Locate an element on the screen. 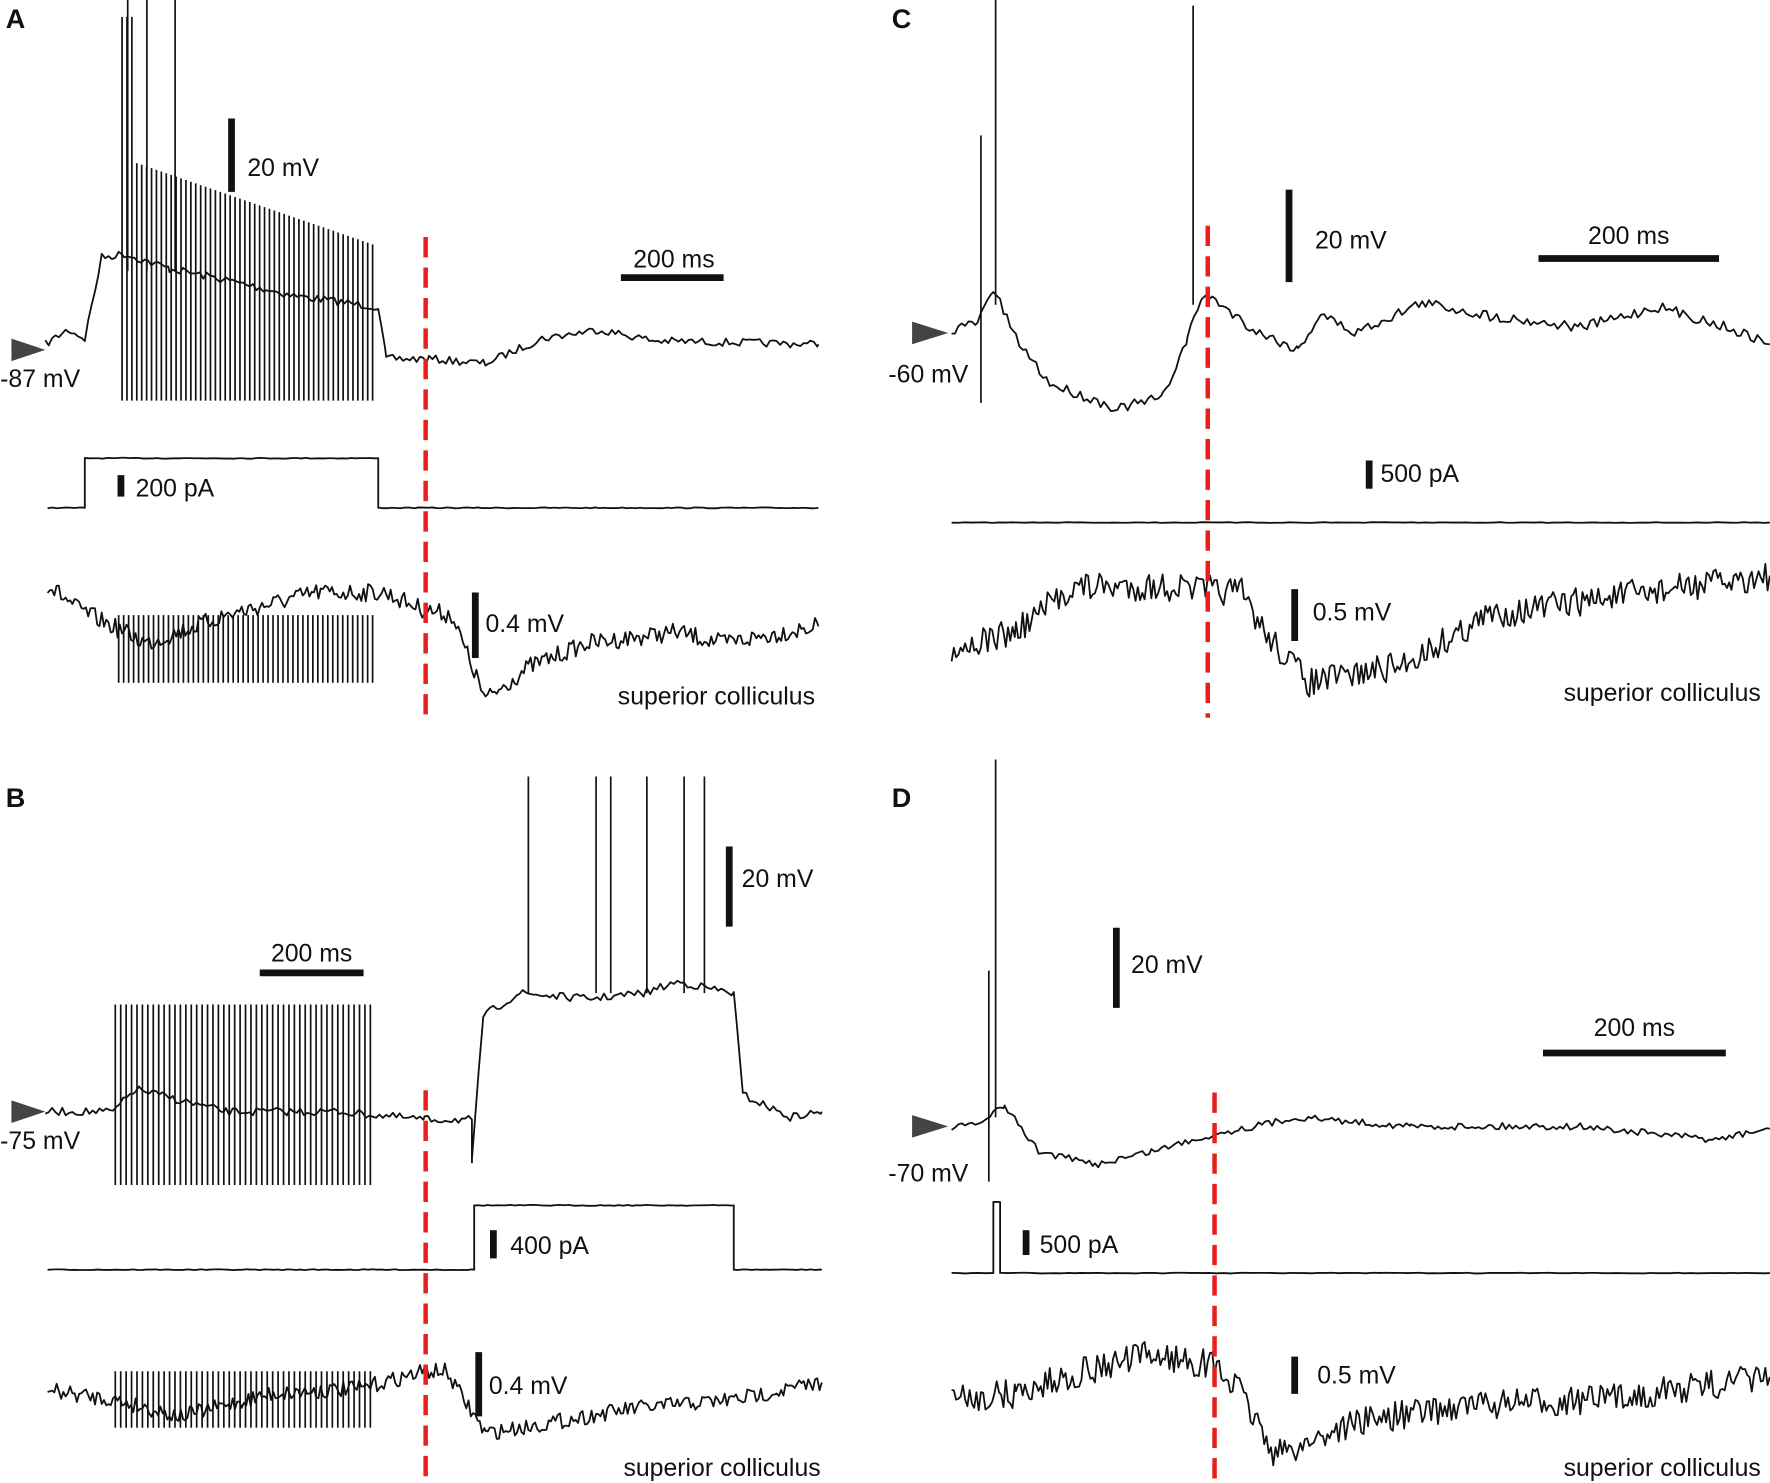 The height and width of the screenshot is (1483, 1770). resting-potential: -87 mV is located at coordinates (40, 379).